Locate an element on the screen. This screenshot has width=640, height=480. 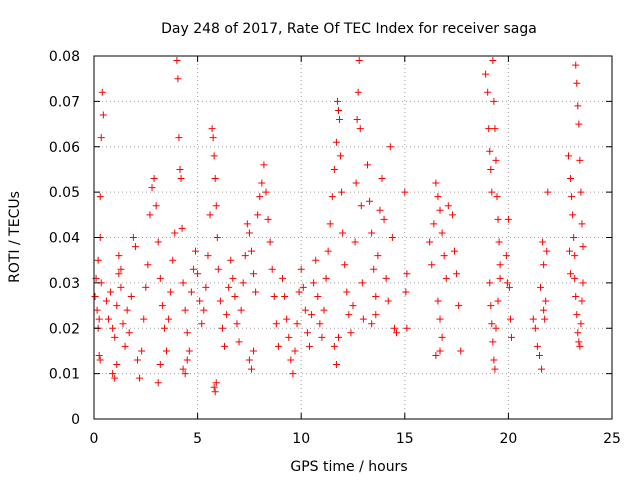
y-tick-labels: 0 0.01 0.02 0.03 0.04 0.05 0.06 0.07 0.08 is located at coordinates (64, 238).